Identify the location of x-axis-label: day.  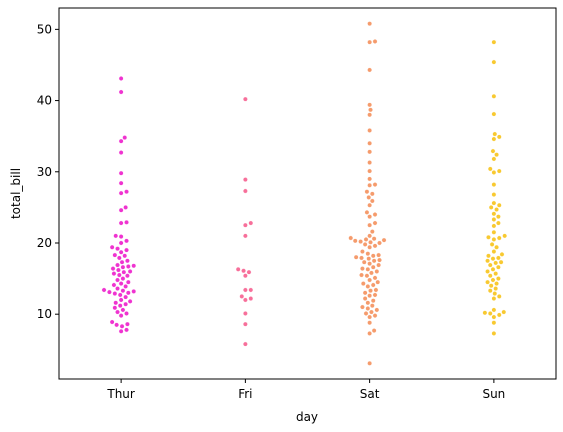
(307, 417).